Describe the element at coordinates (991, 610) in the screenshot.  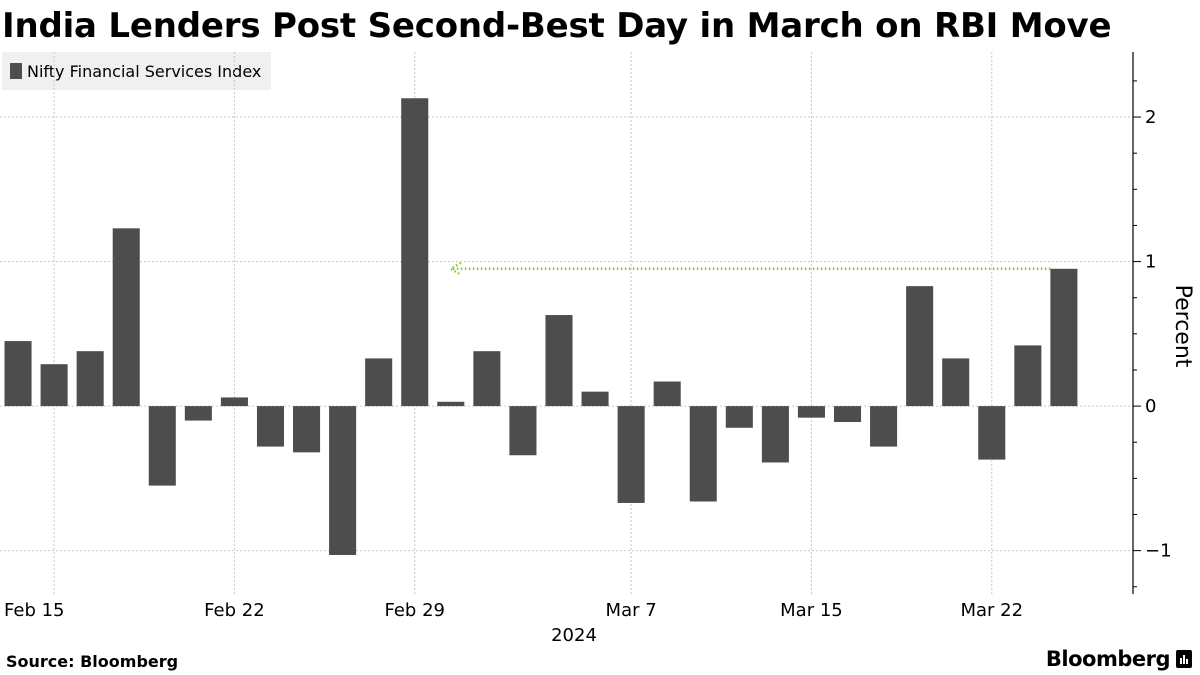
I see `x-tick-label: Mar 22` at that location.